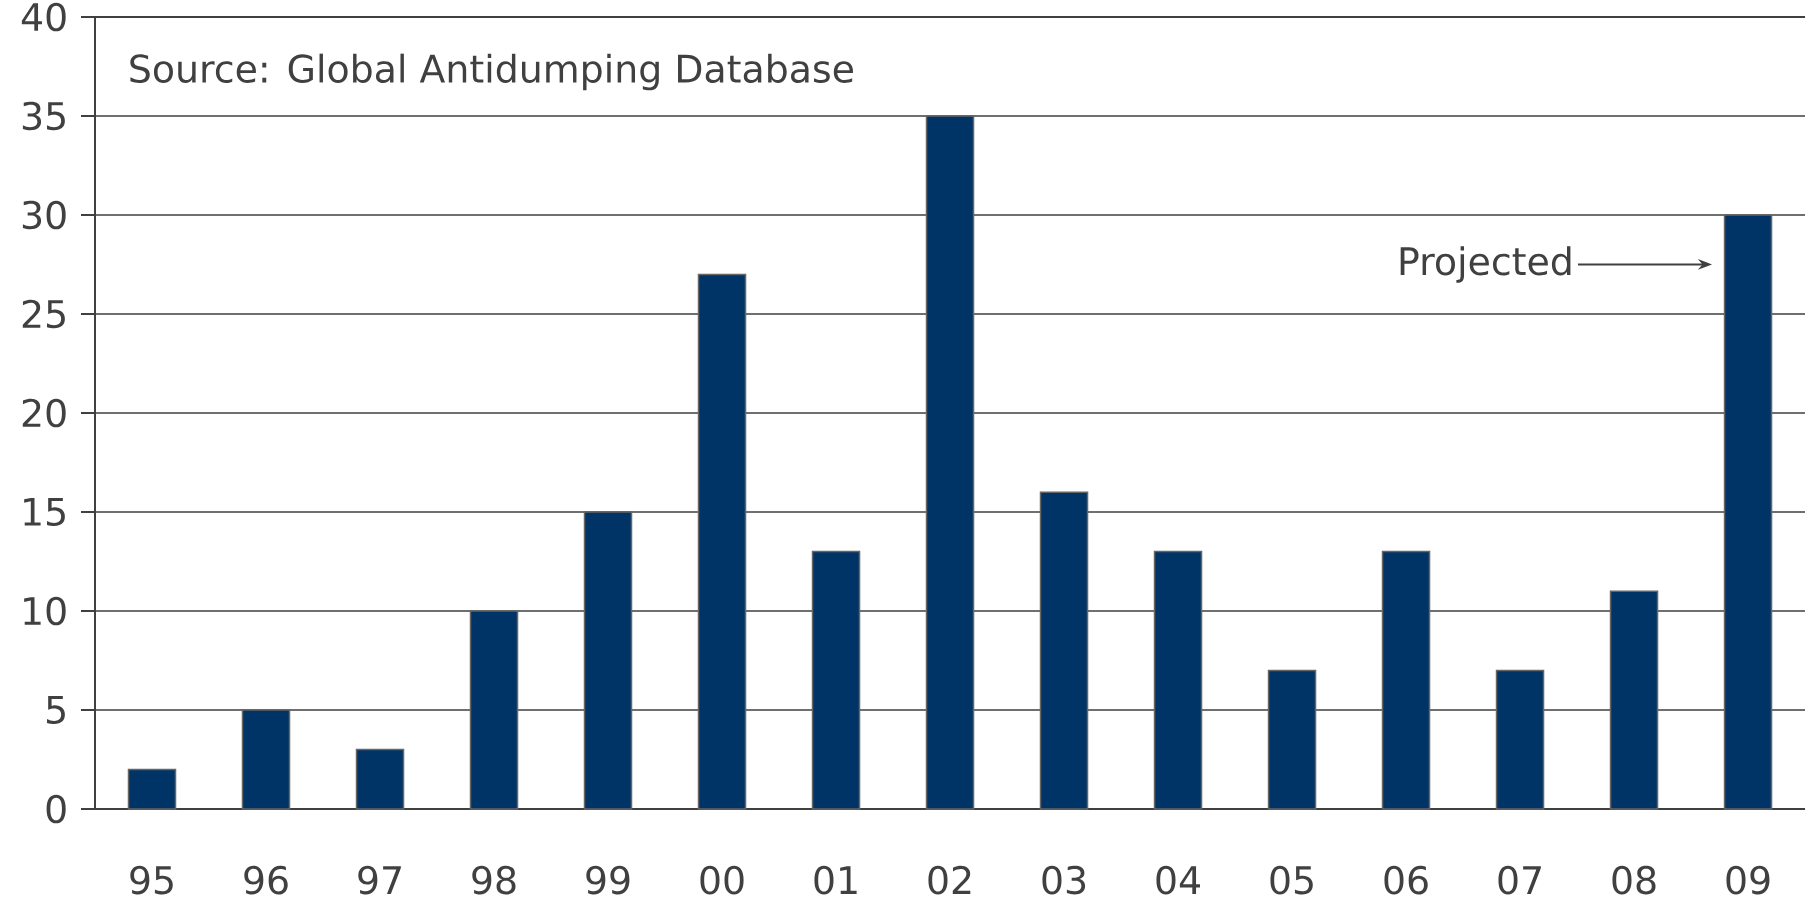  Describe the element at coordinates (1406, 880) in the screenshot. I see `x-tick-label: 06` at that location.